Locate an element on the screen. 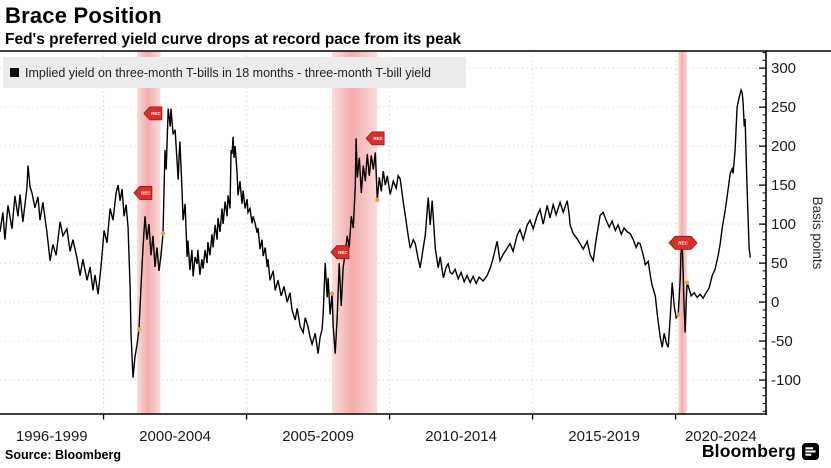 The width and height of the screenshot is (831, 468). source-note: Source: Bloomberg is located at coordinates (63, 455).